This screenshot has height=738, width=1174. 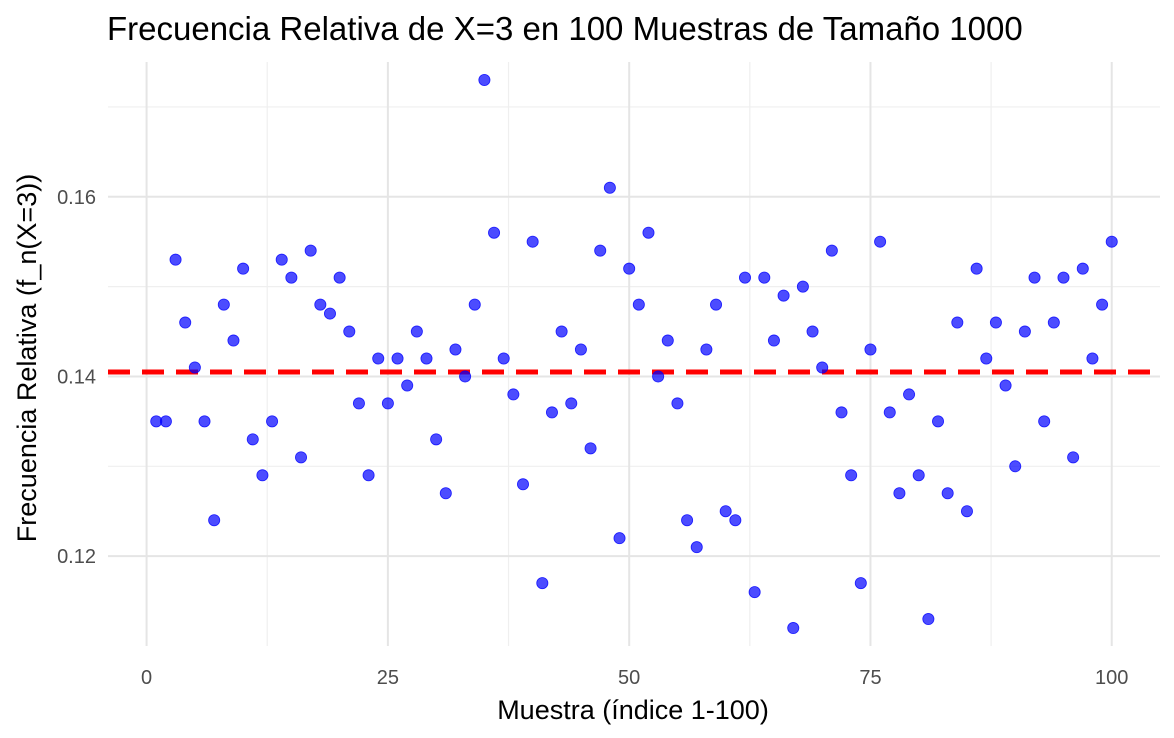 What do you see at coordinates (76, 377) in the screenshot?
I see `y-tick-label: 0.14` at bounding box center [76, 377].